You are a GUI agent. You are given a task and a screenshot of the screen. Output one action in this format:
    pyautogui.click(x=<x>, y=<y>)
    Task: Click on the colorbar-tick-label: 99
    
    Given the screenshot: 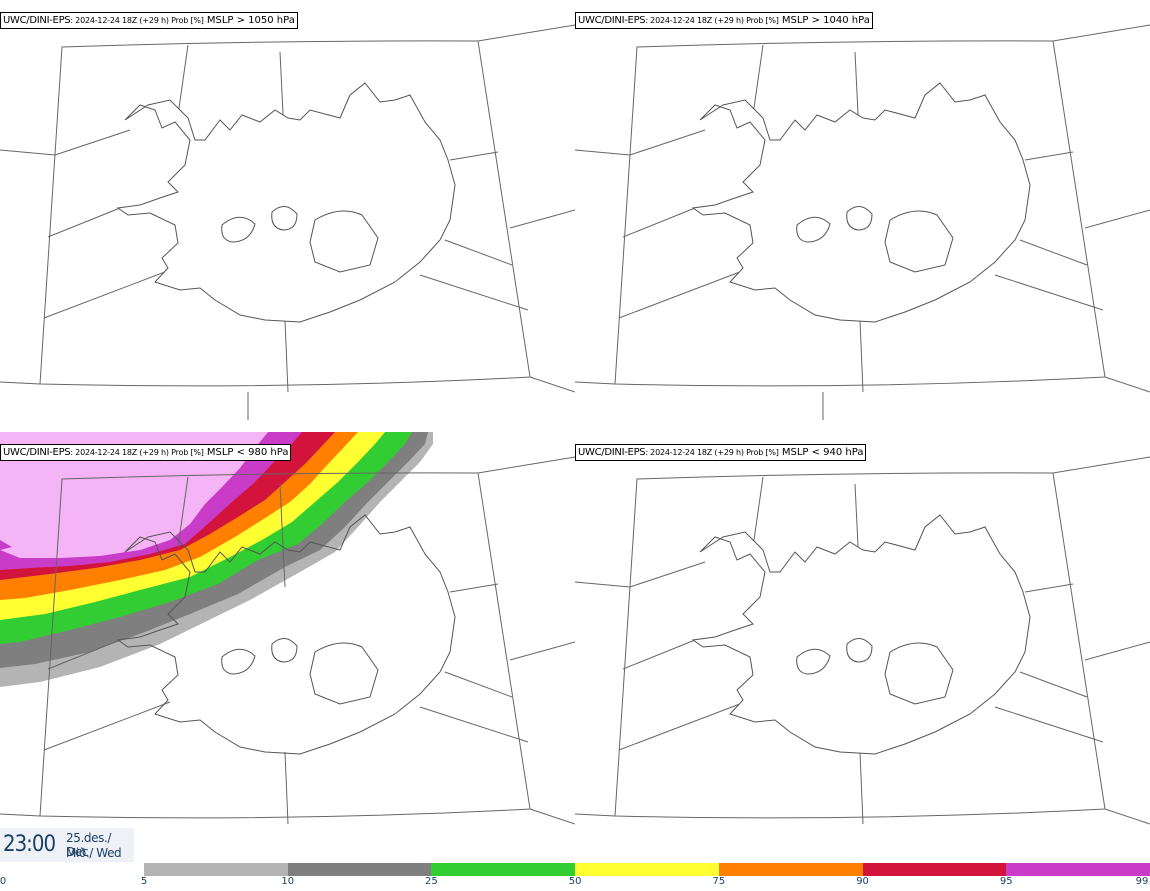 What is the action you would take?
    pyautogui.click(x=1142, y=881)
    